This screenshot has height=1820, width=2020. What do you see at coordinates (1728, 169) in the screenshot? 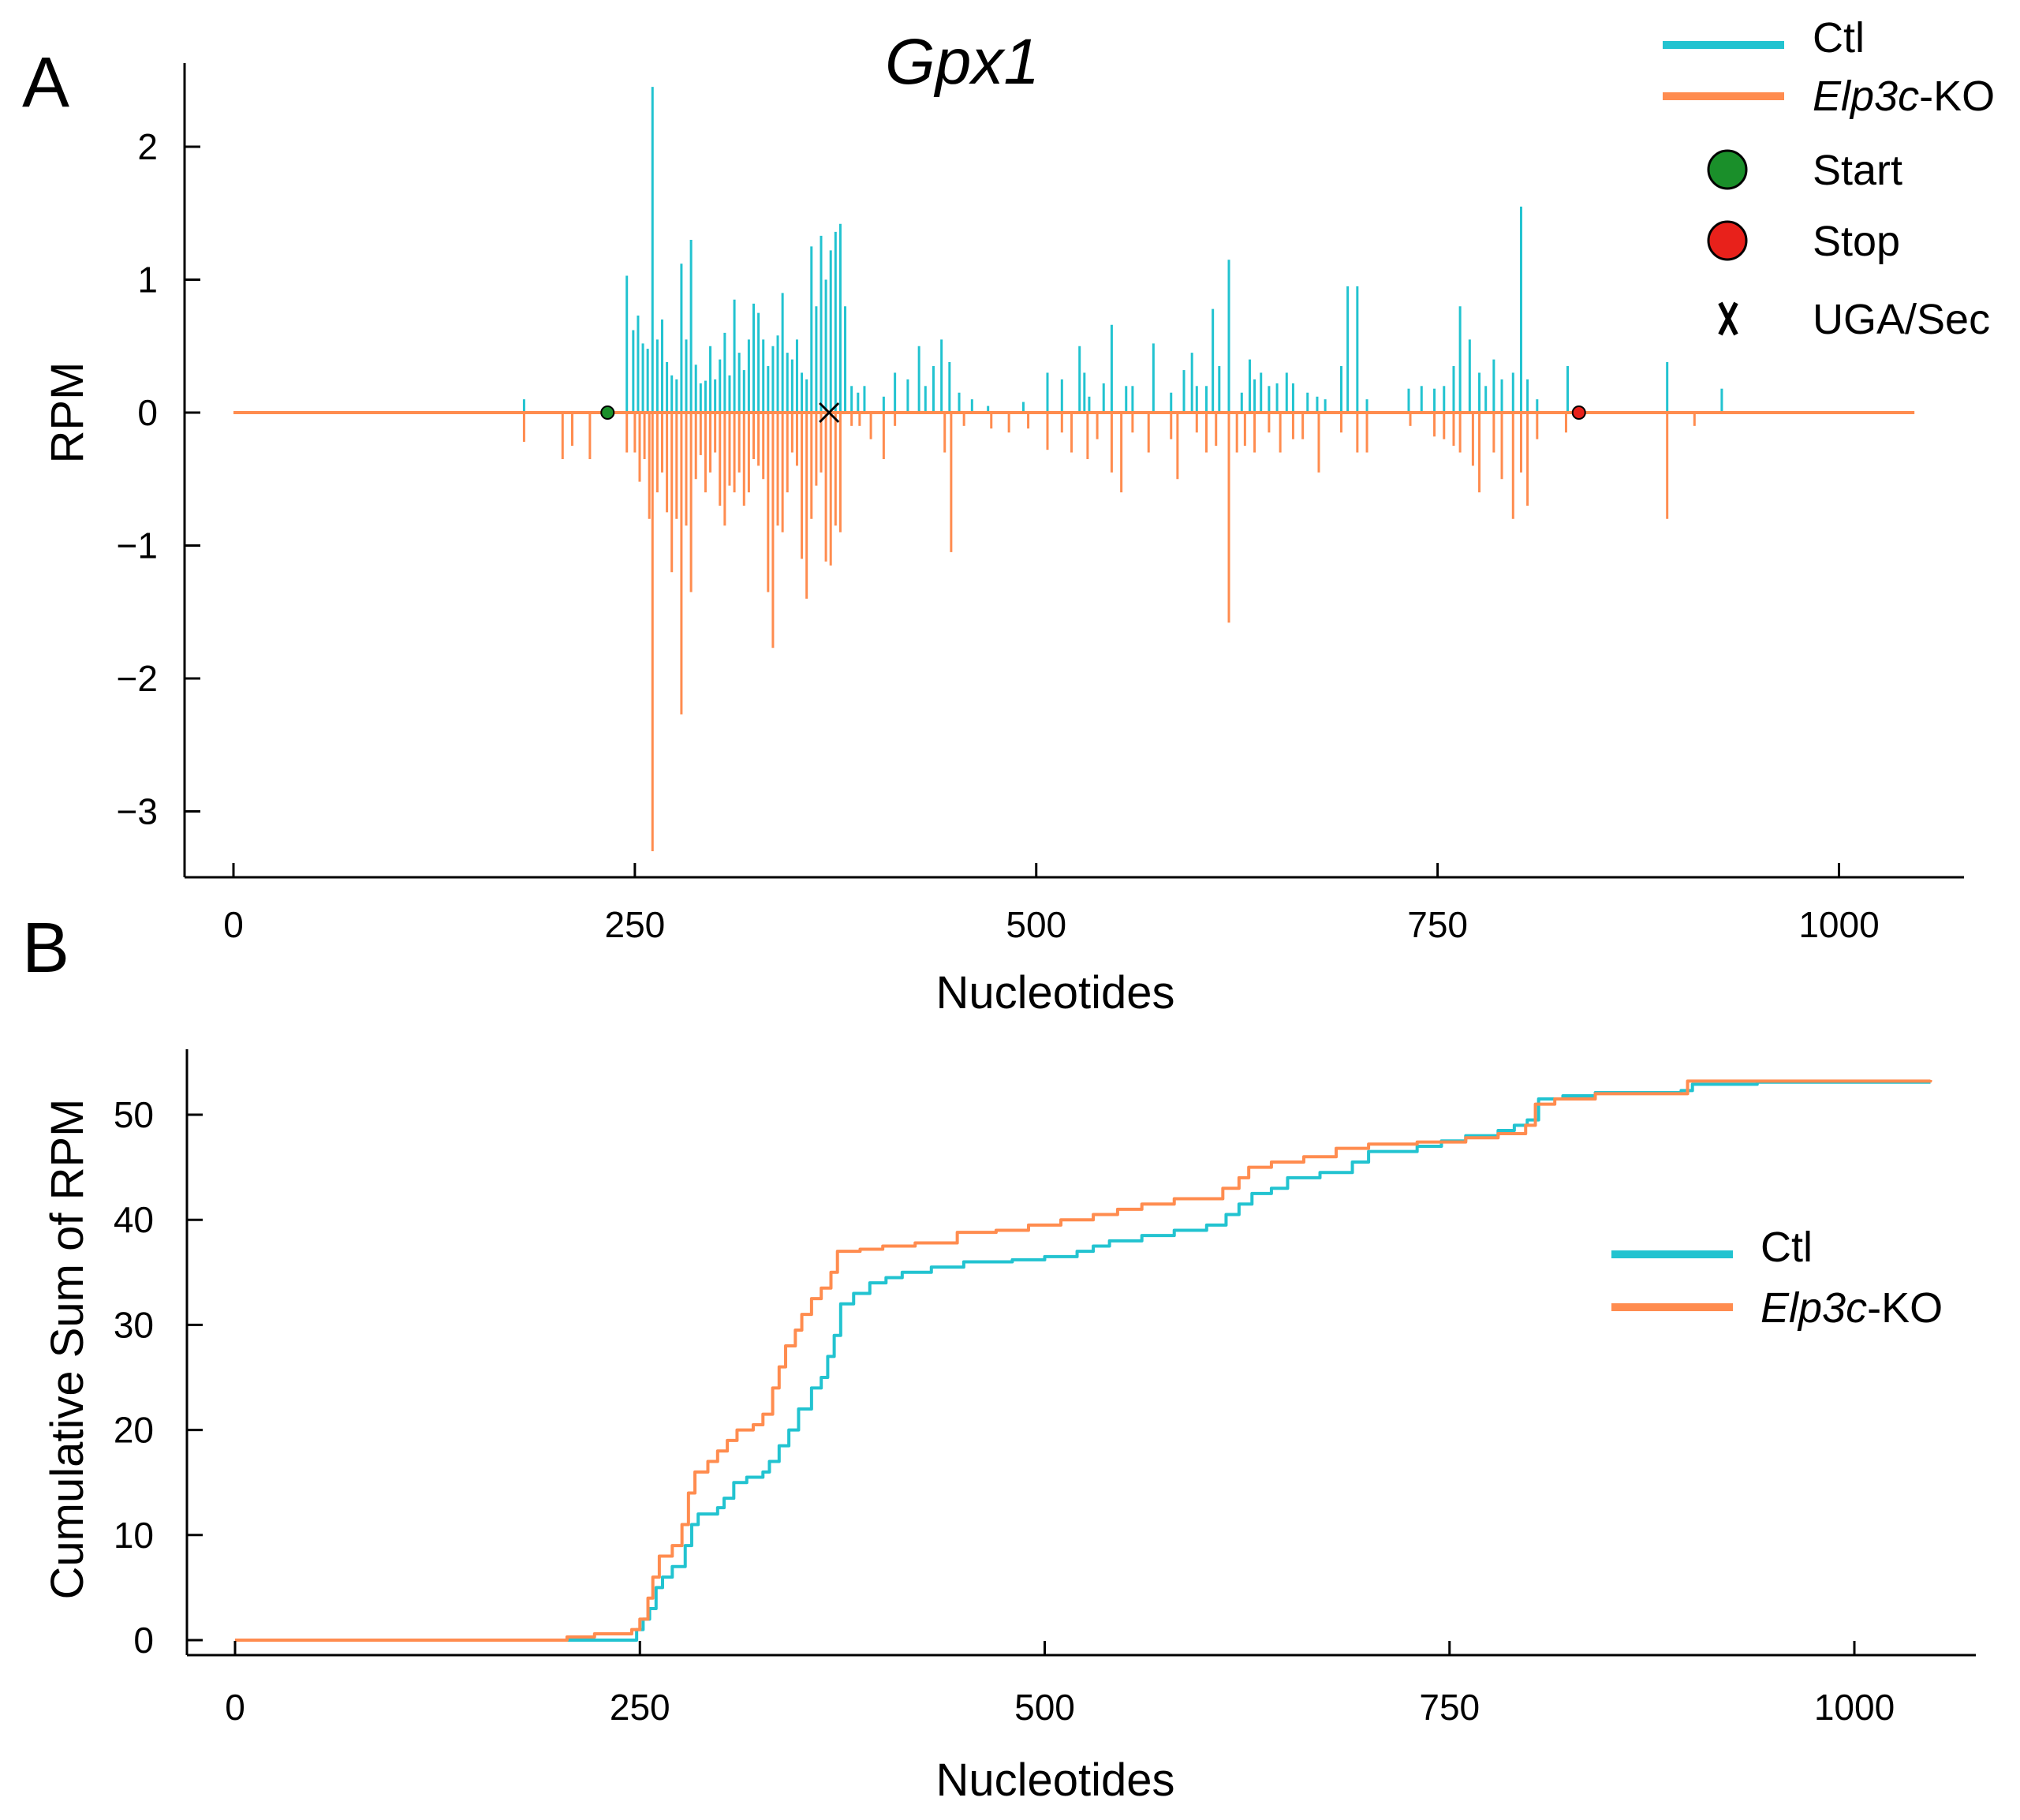
I see `legend-a-start-marker` at bounding box center [1728, 169].